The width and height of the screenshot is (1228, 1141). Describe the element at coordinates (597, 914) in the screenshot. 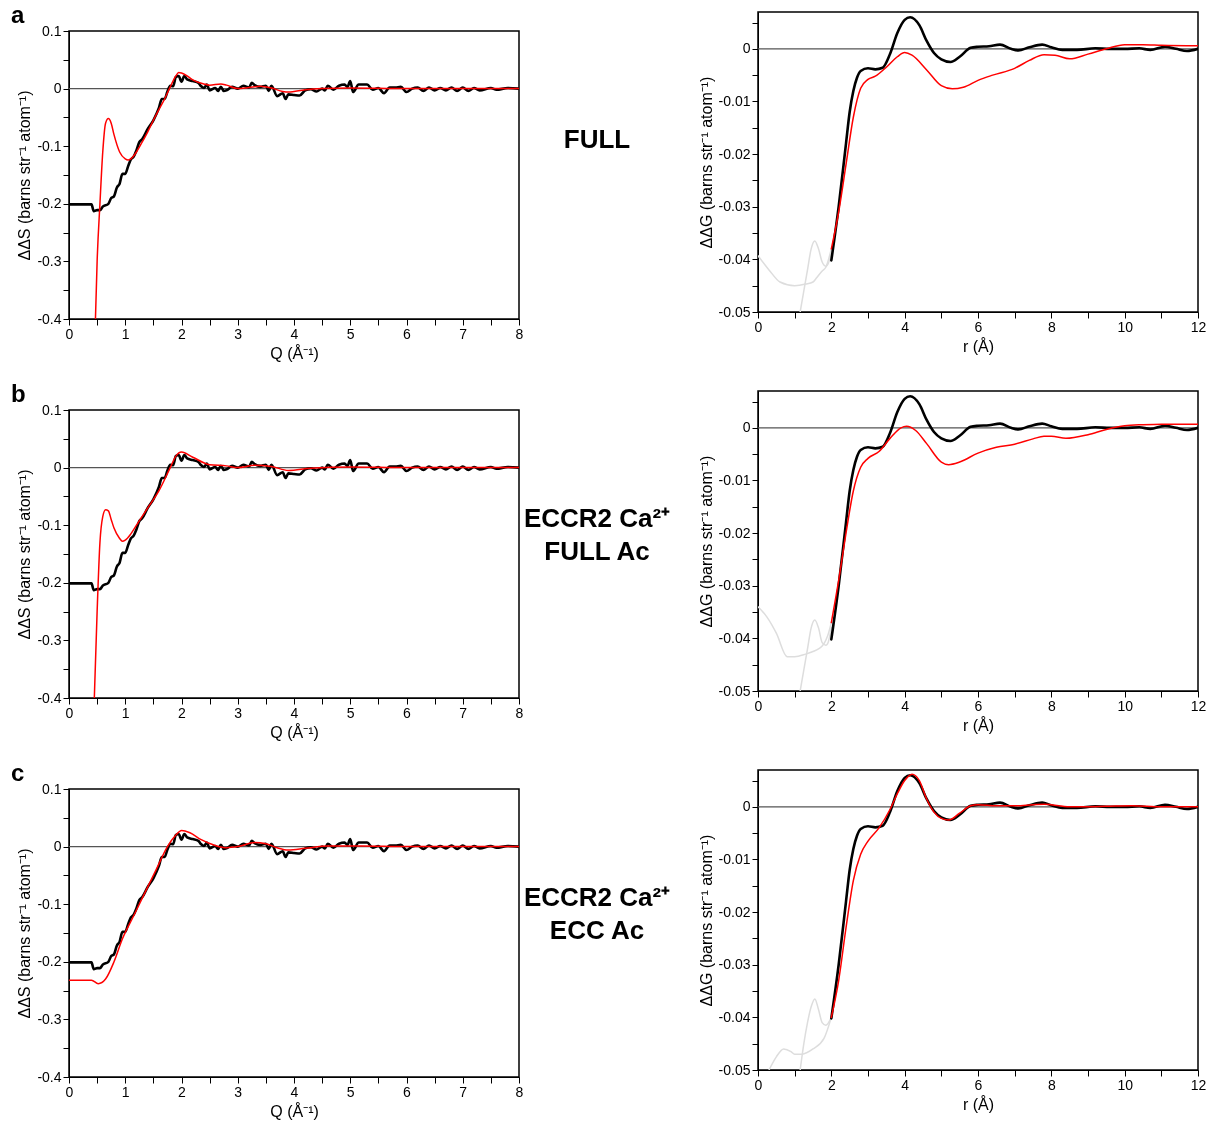

I see `text: ECCR2 Ca²⁺ ECC Ac` at that location.